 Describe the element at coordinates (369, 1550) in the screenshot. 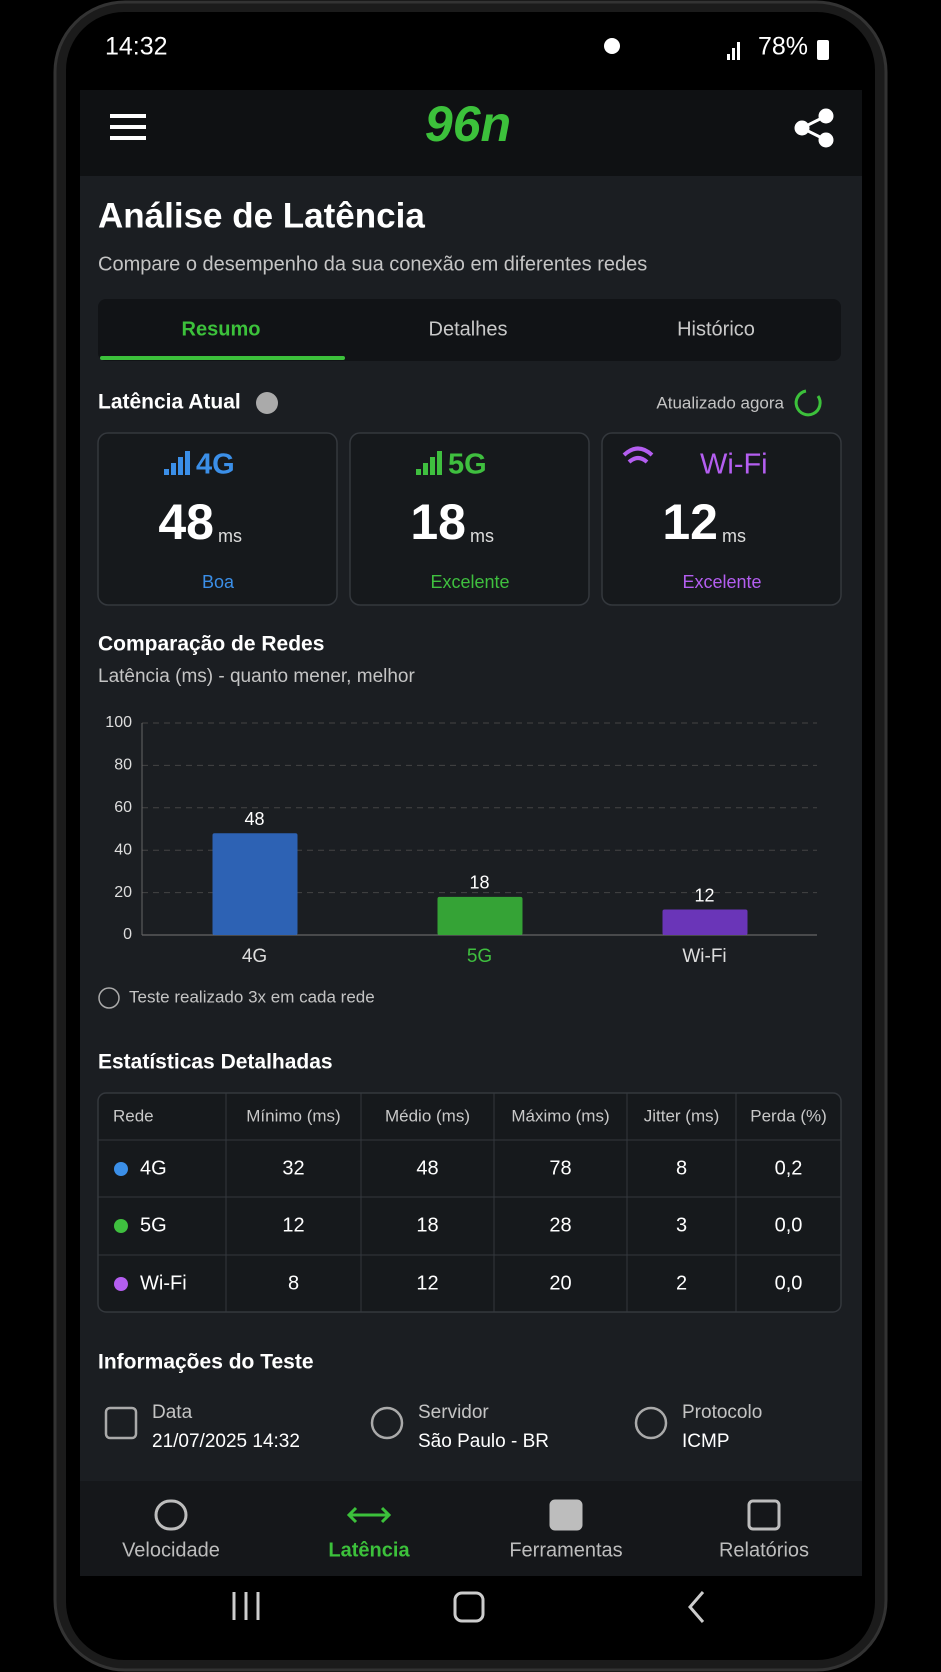

I see `nav-label: Latência` at that location.